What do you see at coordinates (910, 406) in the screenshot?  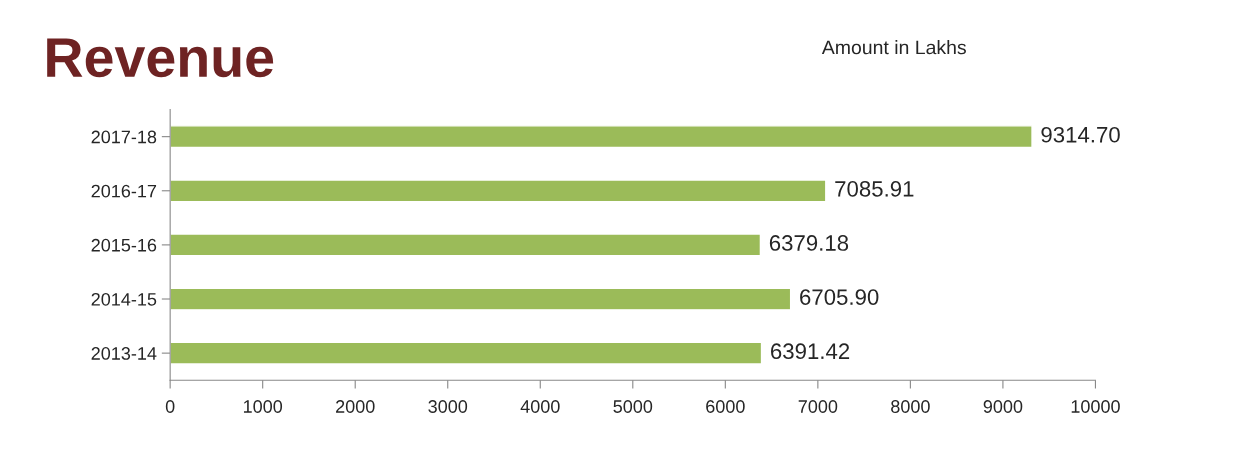 I see `x-tick-label: 8000` at bounding box center [910, 406].